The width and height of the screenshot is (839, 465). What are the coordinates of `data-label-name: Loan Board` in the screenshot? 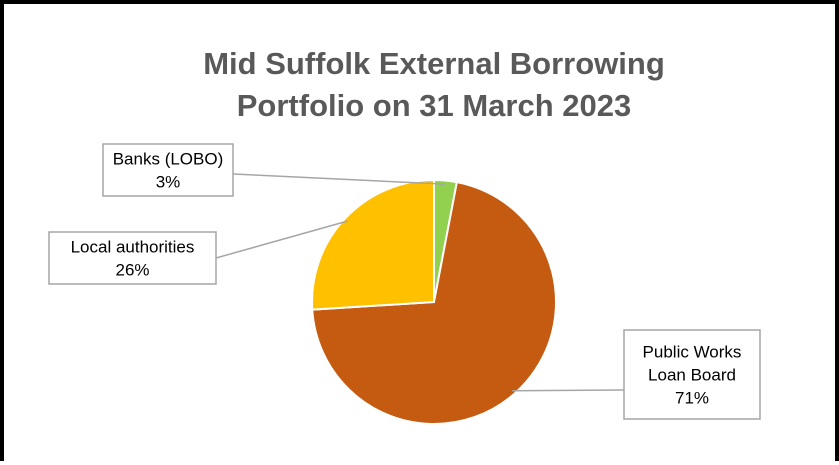 It's located at (692, 375).